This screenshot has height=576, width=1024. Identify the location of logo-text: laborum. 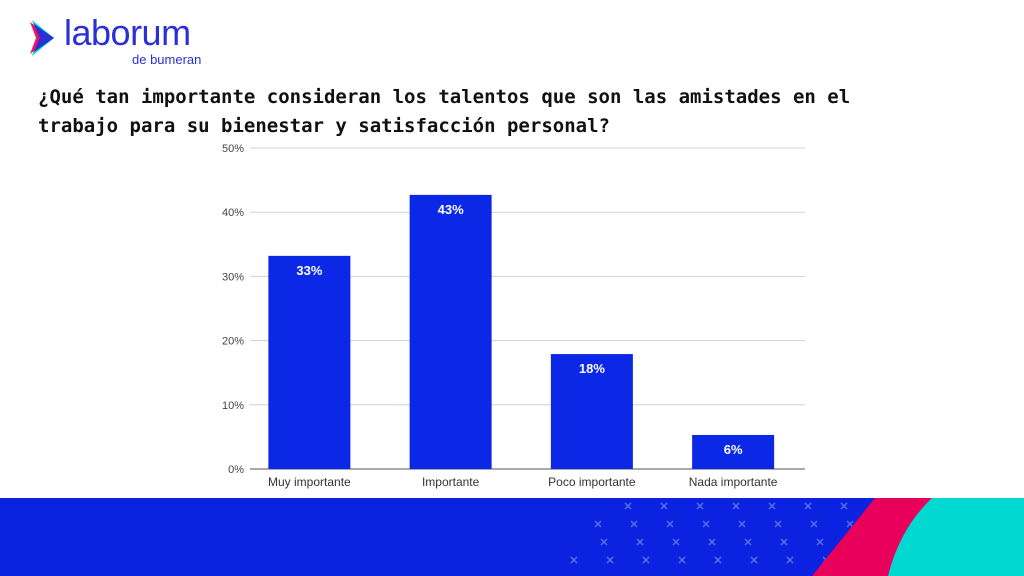
(127, 32).